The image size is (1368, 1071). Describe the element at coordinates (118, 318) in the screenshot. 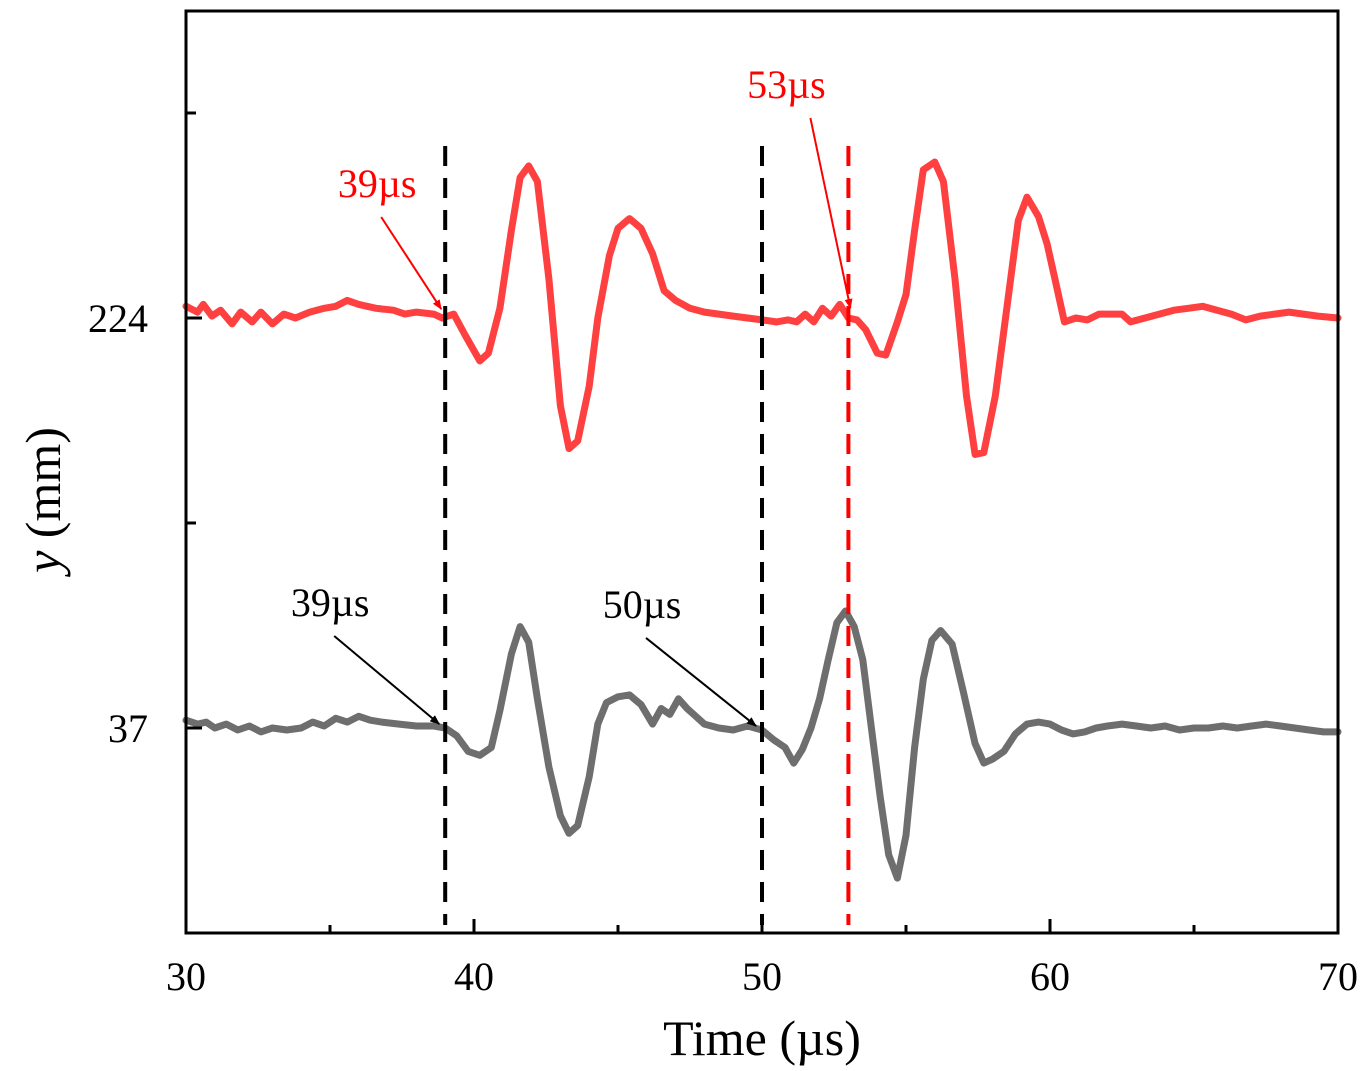

I see `y-tick-label: 224` at that location.